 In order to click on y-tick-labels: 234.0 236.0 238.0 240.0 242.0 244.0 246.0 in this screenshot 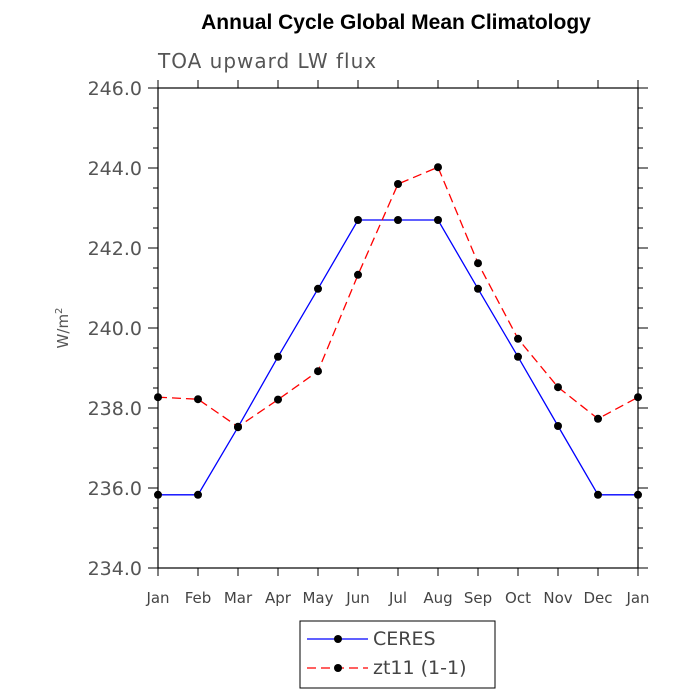, I will do `click(115, 329)`.